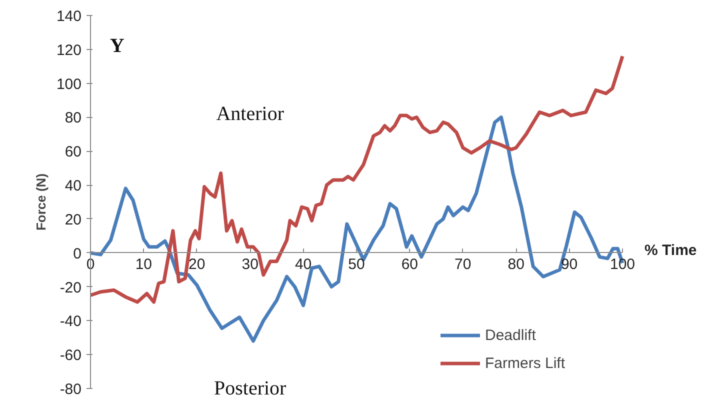  What do you see at coordinates (356, 264) in the screenshot?
I see `x-tick-label: 50` at bounding box center [356, 264].